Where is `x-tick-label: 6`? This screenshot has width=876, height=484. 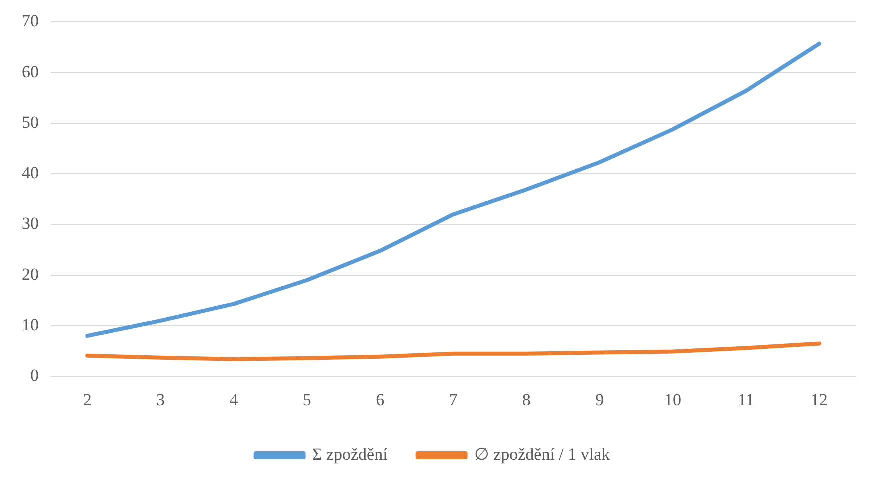 x-tick-label: 6 is located at coordinates (380, 400).